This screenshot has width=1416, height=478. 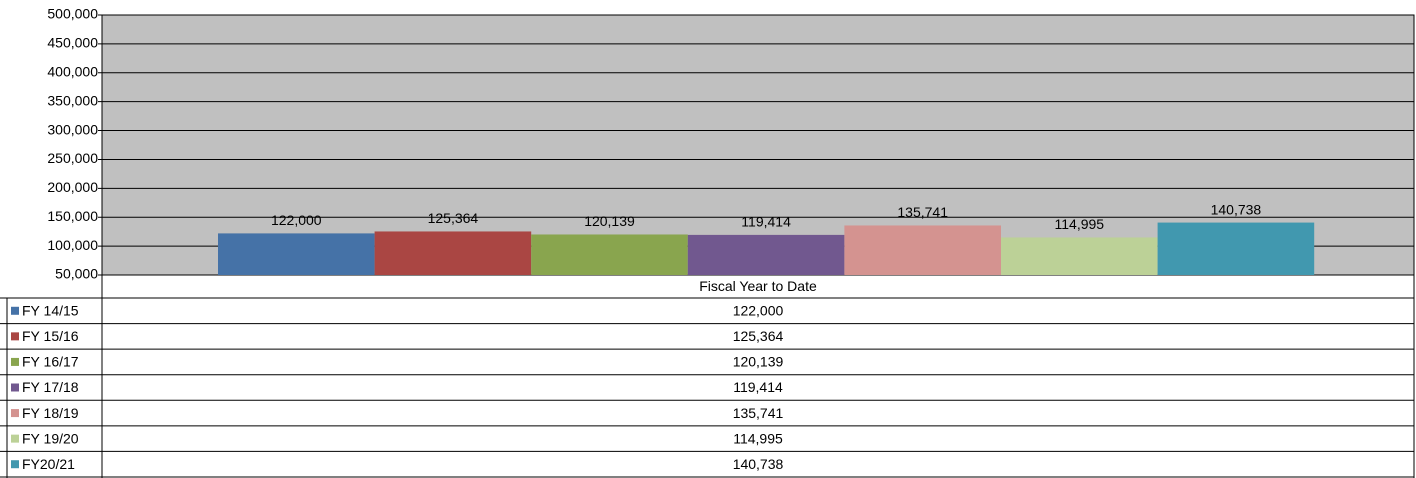 I want to click on legend-label: FY 17/18, so click(x=50, y=387).